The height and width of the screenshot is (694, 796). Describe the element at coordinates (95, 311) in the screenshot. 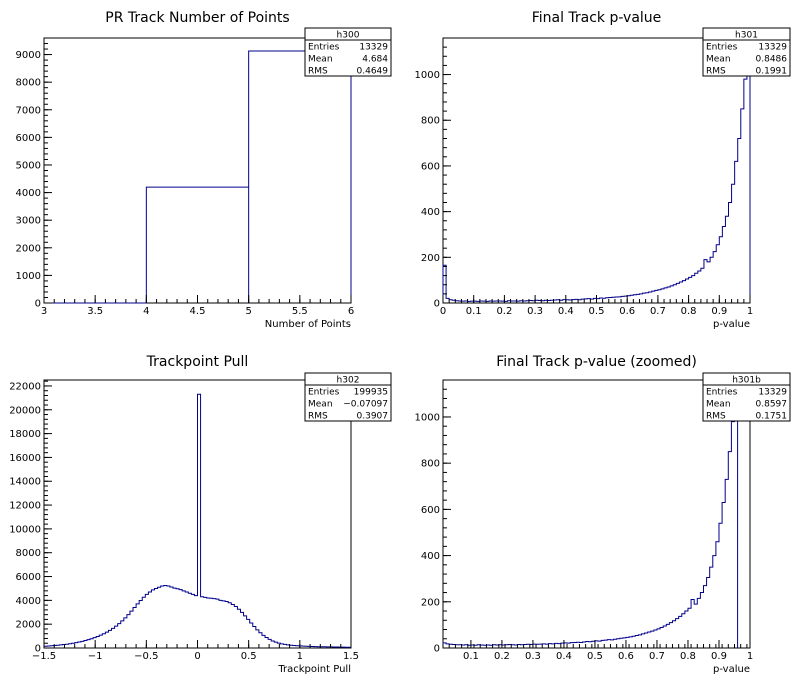

I see `x-tick-label: 3.5` at that location.